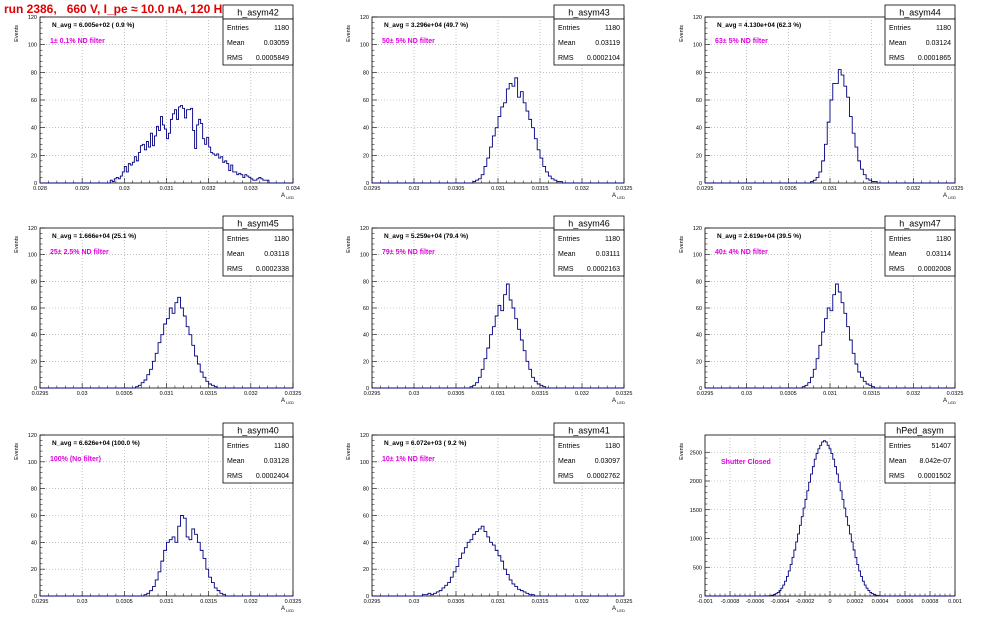  I want to click on y-tick-label: 500, so click(697, 568).